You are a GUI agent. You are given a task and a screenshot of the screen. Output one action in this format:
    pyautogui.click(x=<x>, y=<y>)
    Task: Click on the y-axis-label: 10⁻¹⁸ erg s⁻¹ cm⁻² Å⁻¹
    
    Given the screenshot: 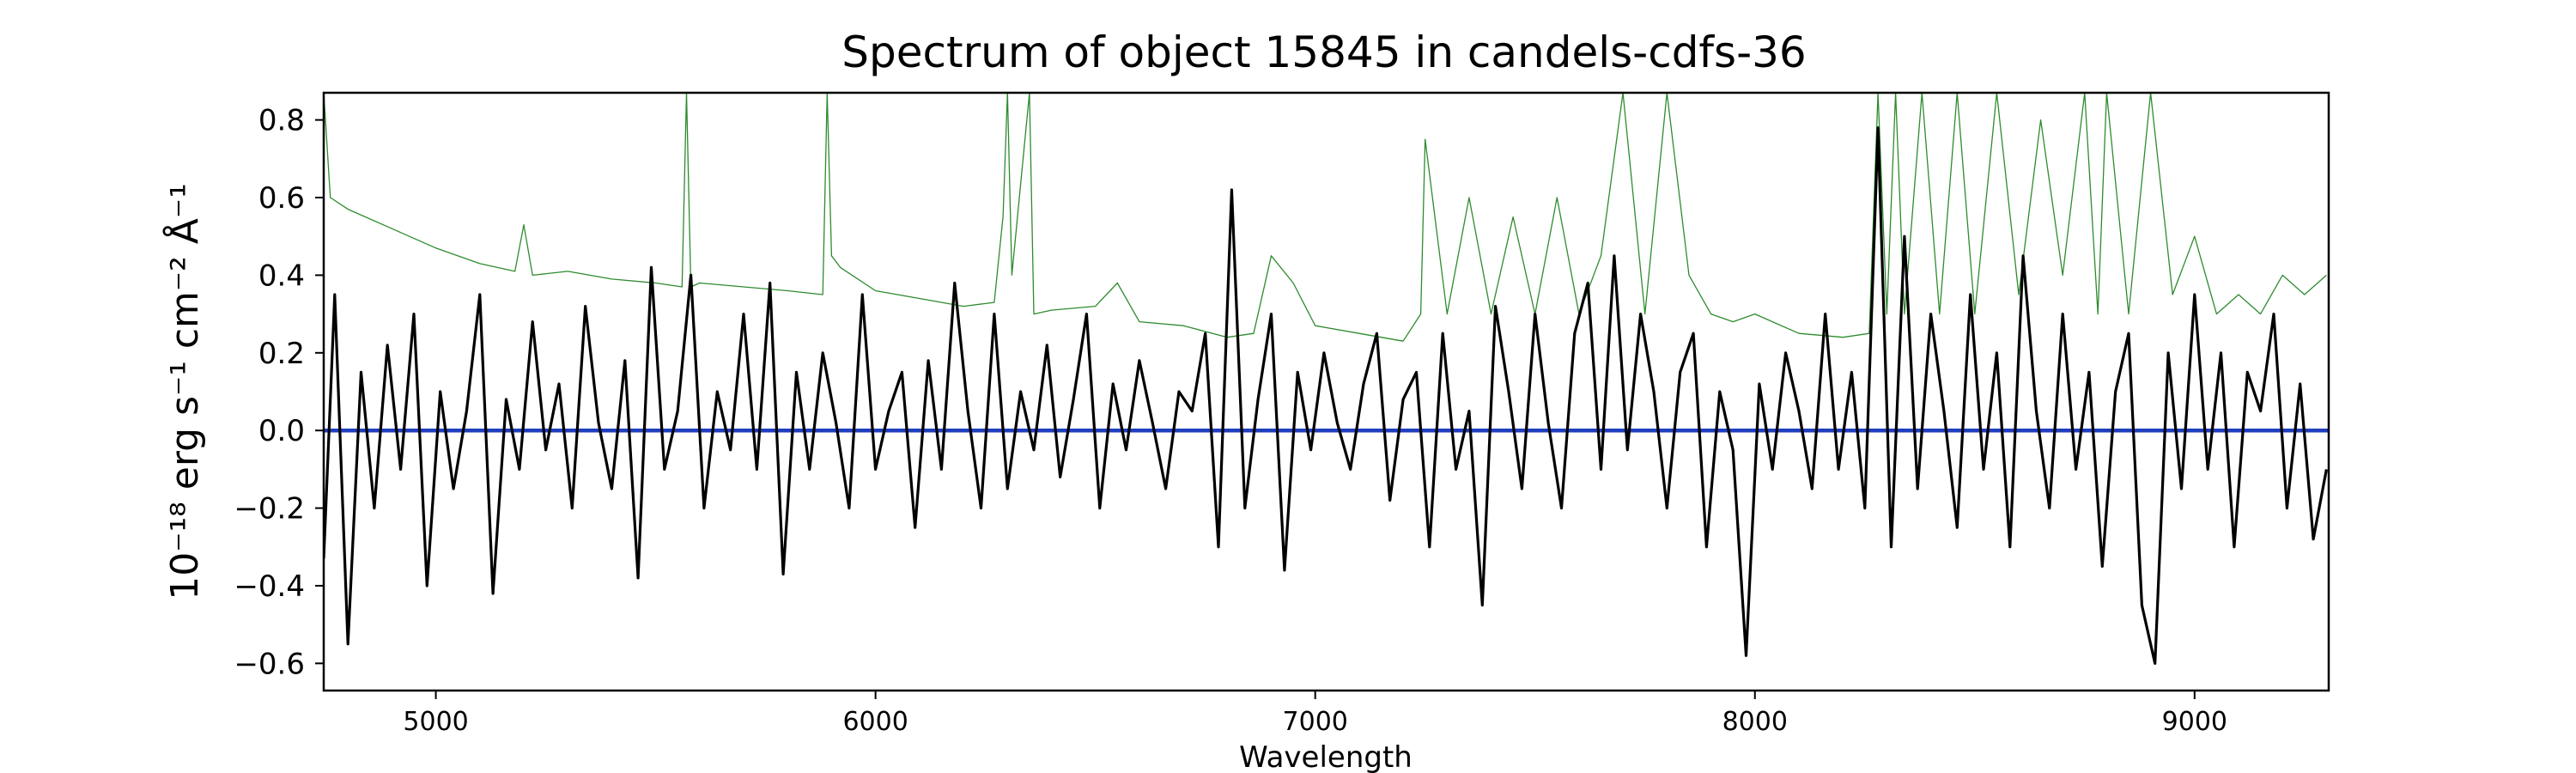 What is the action you would take?
    pyautogui.click(x=184, y=391)
    